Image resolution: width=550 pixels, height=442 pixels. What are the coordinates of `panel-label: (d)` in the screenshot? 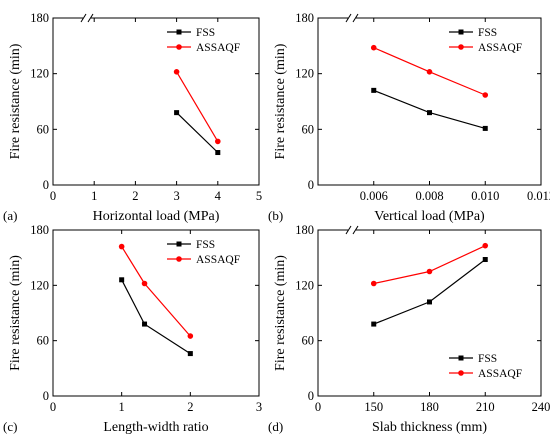 It's located at (275, 426).